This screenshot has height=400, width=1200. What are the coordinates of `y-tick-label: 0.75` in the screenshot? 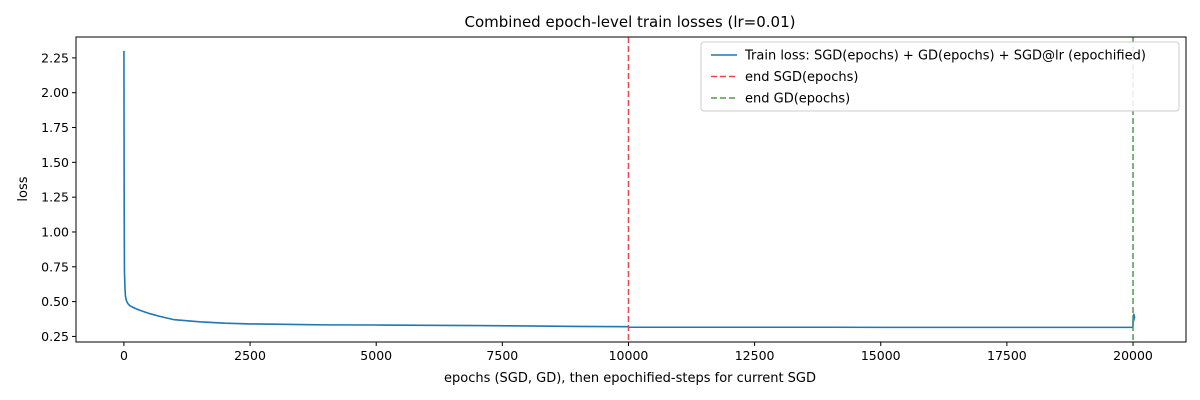 It's located at (55, 266).